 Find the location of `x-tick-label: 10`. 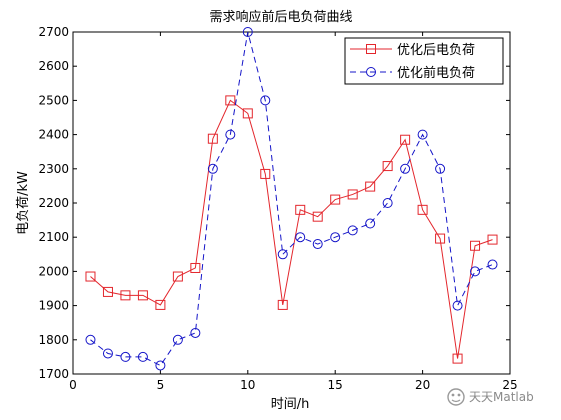

x-tick-label: 10 is located at coordinates (247, 385).